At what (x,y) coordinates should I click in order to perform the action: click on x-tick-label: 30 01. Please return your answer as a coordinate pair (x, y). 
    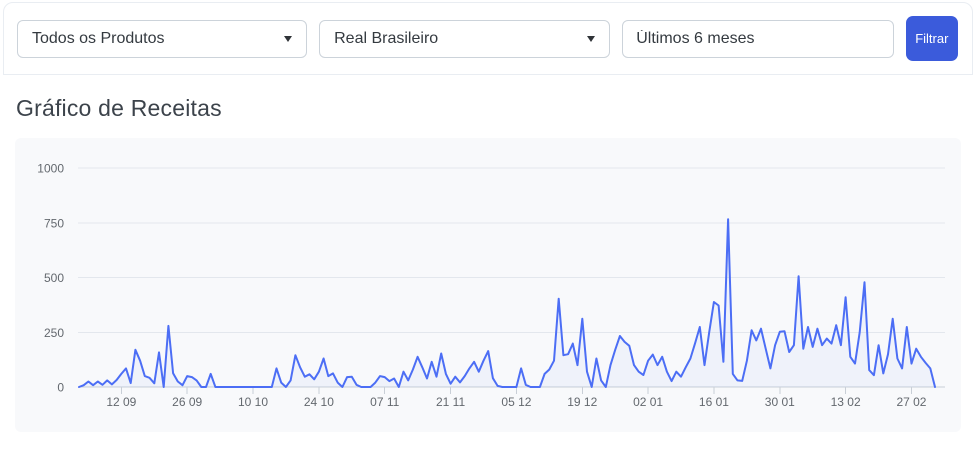
    Looking at the image, I should click on (780, 402).